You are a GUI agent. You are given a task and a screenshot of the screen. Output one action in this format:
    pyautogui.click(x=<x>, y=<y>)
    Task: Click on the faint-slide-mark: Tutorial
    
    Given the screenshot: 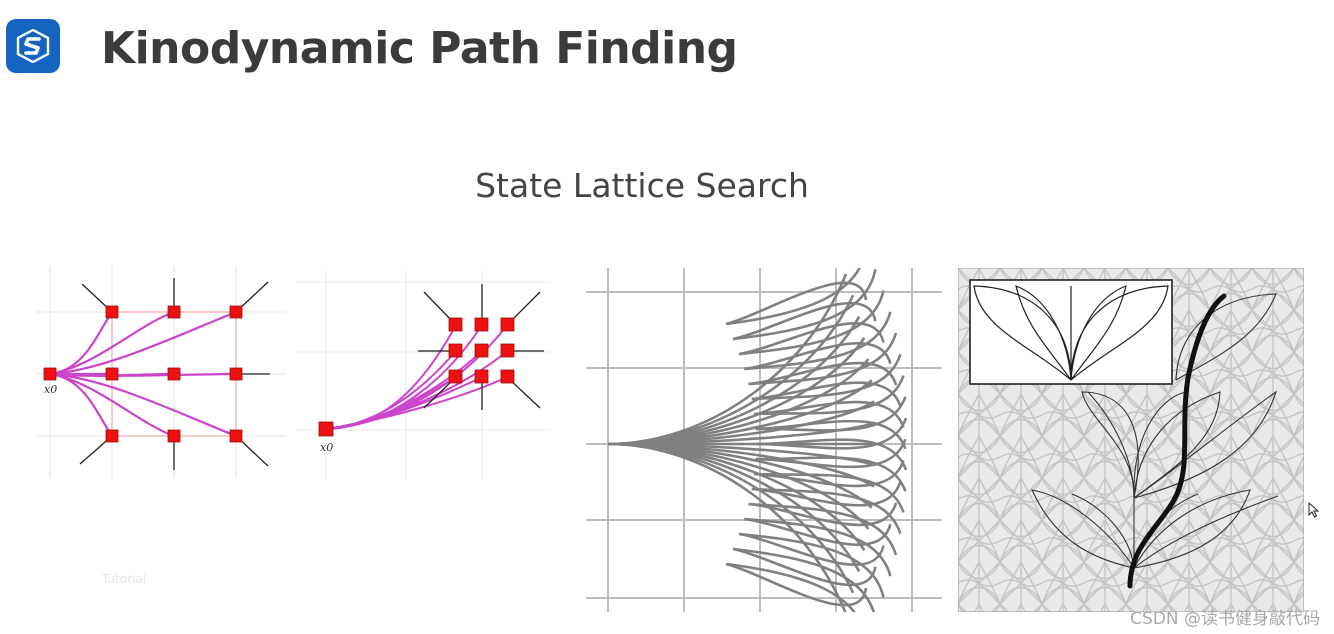 What is the action you would take?
    pyautogui.click(x=124, y=579)
    